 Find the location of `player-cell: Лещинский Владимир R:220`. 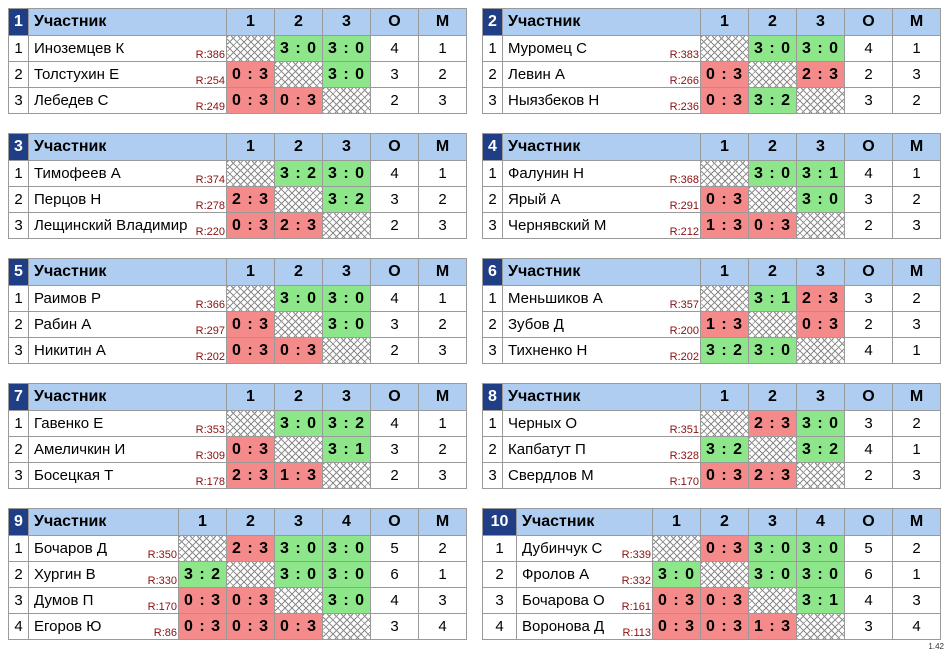

player-cell: Лещинский Владимир R:220 is located at coordinates (127, 225).